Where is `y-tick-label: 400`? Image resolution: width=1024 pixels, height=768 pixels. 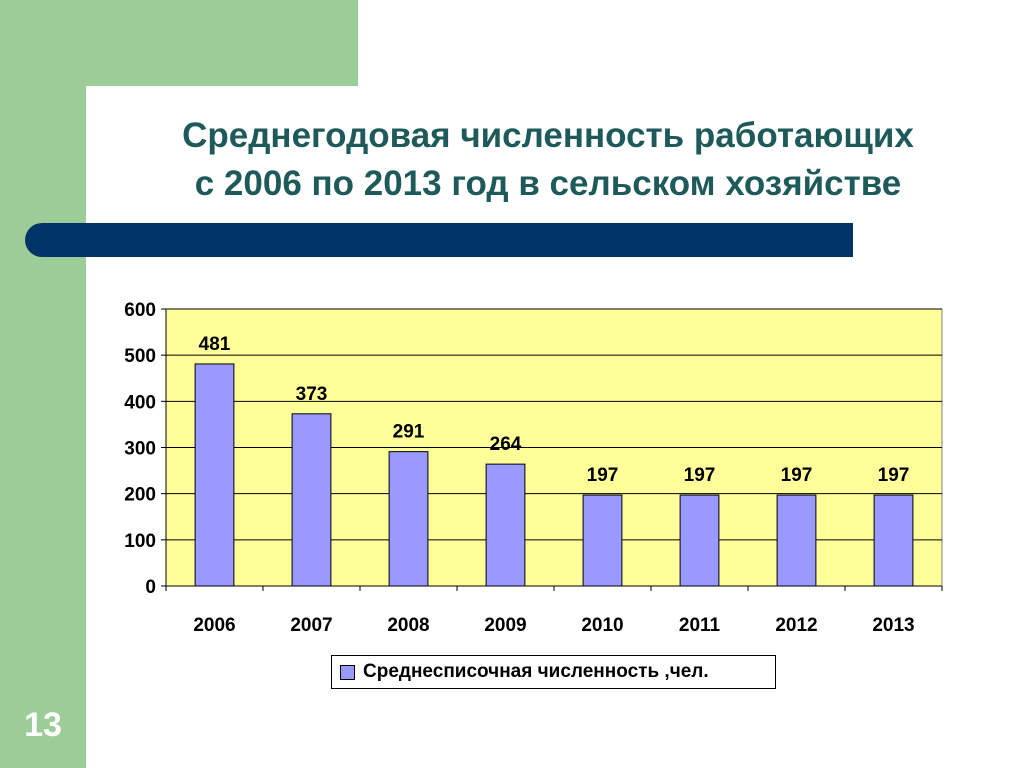
y-tick-label: 400 is located at coordinates (140, 402).